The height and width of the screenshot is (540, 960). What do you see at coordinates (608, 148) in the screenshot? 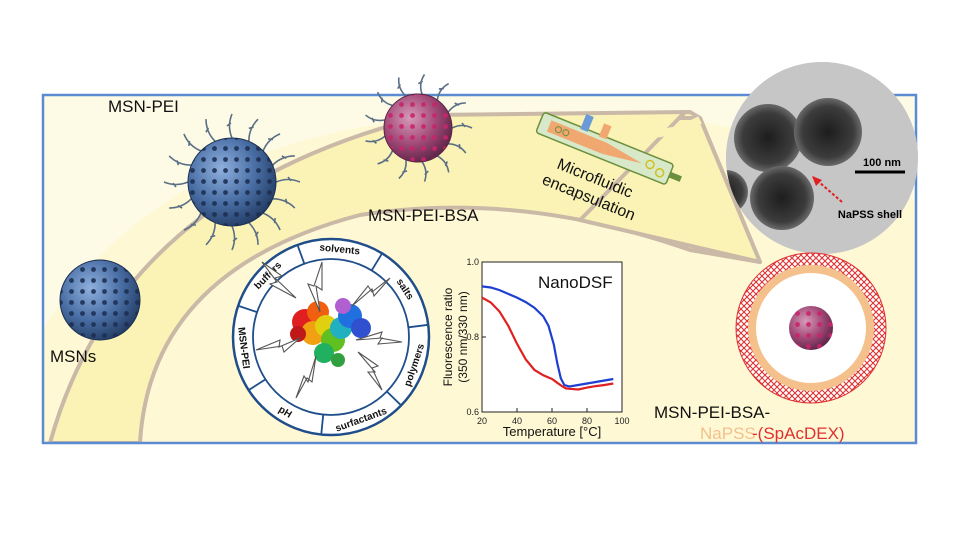
I see `microfluidic-device` at bounding box center [608, 148].